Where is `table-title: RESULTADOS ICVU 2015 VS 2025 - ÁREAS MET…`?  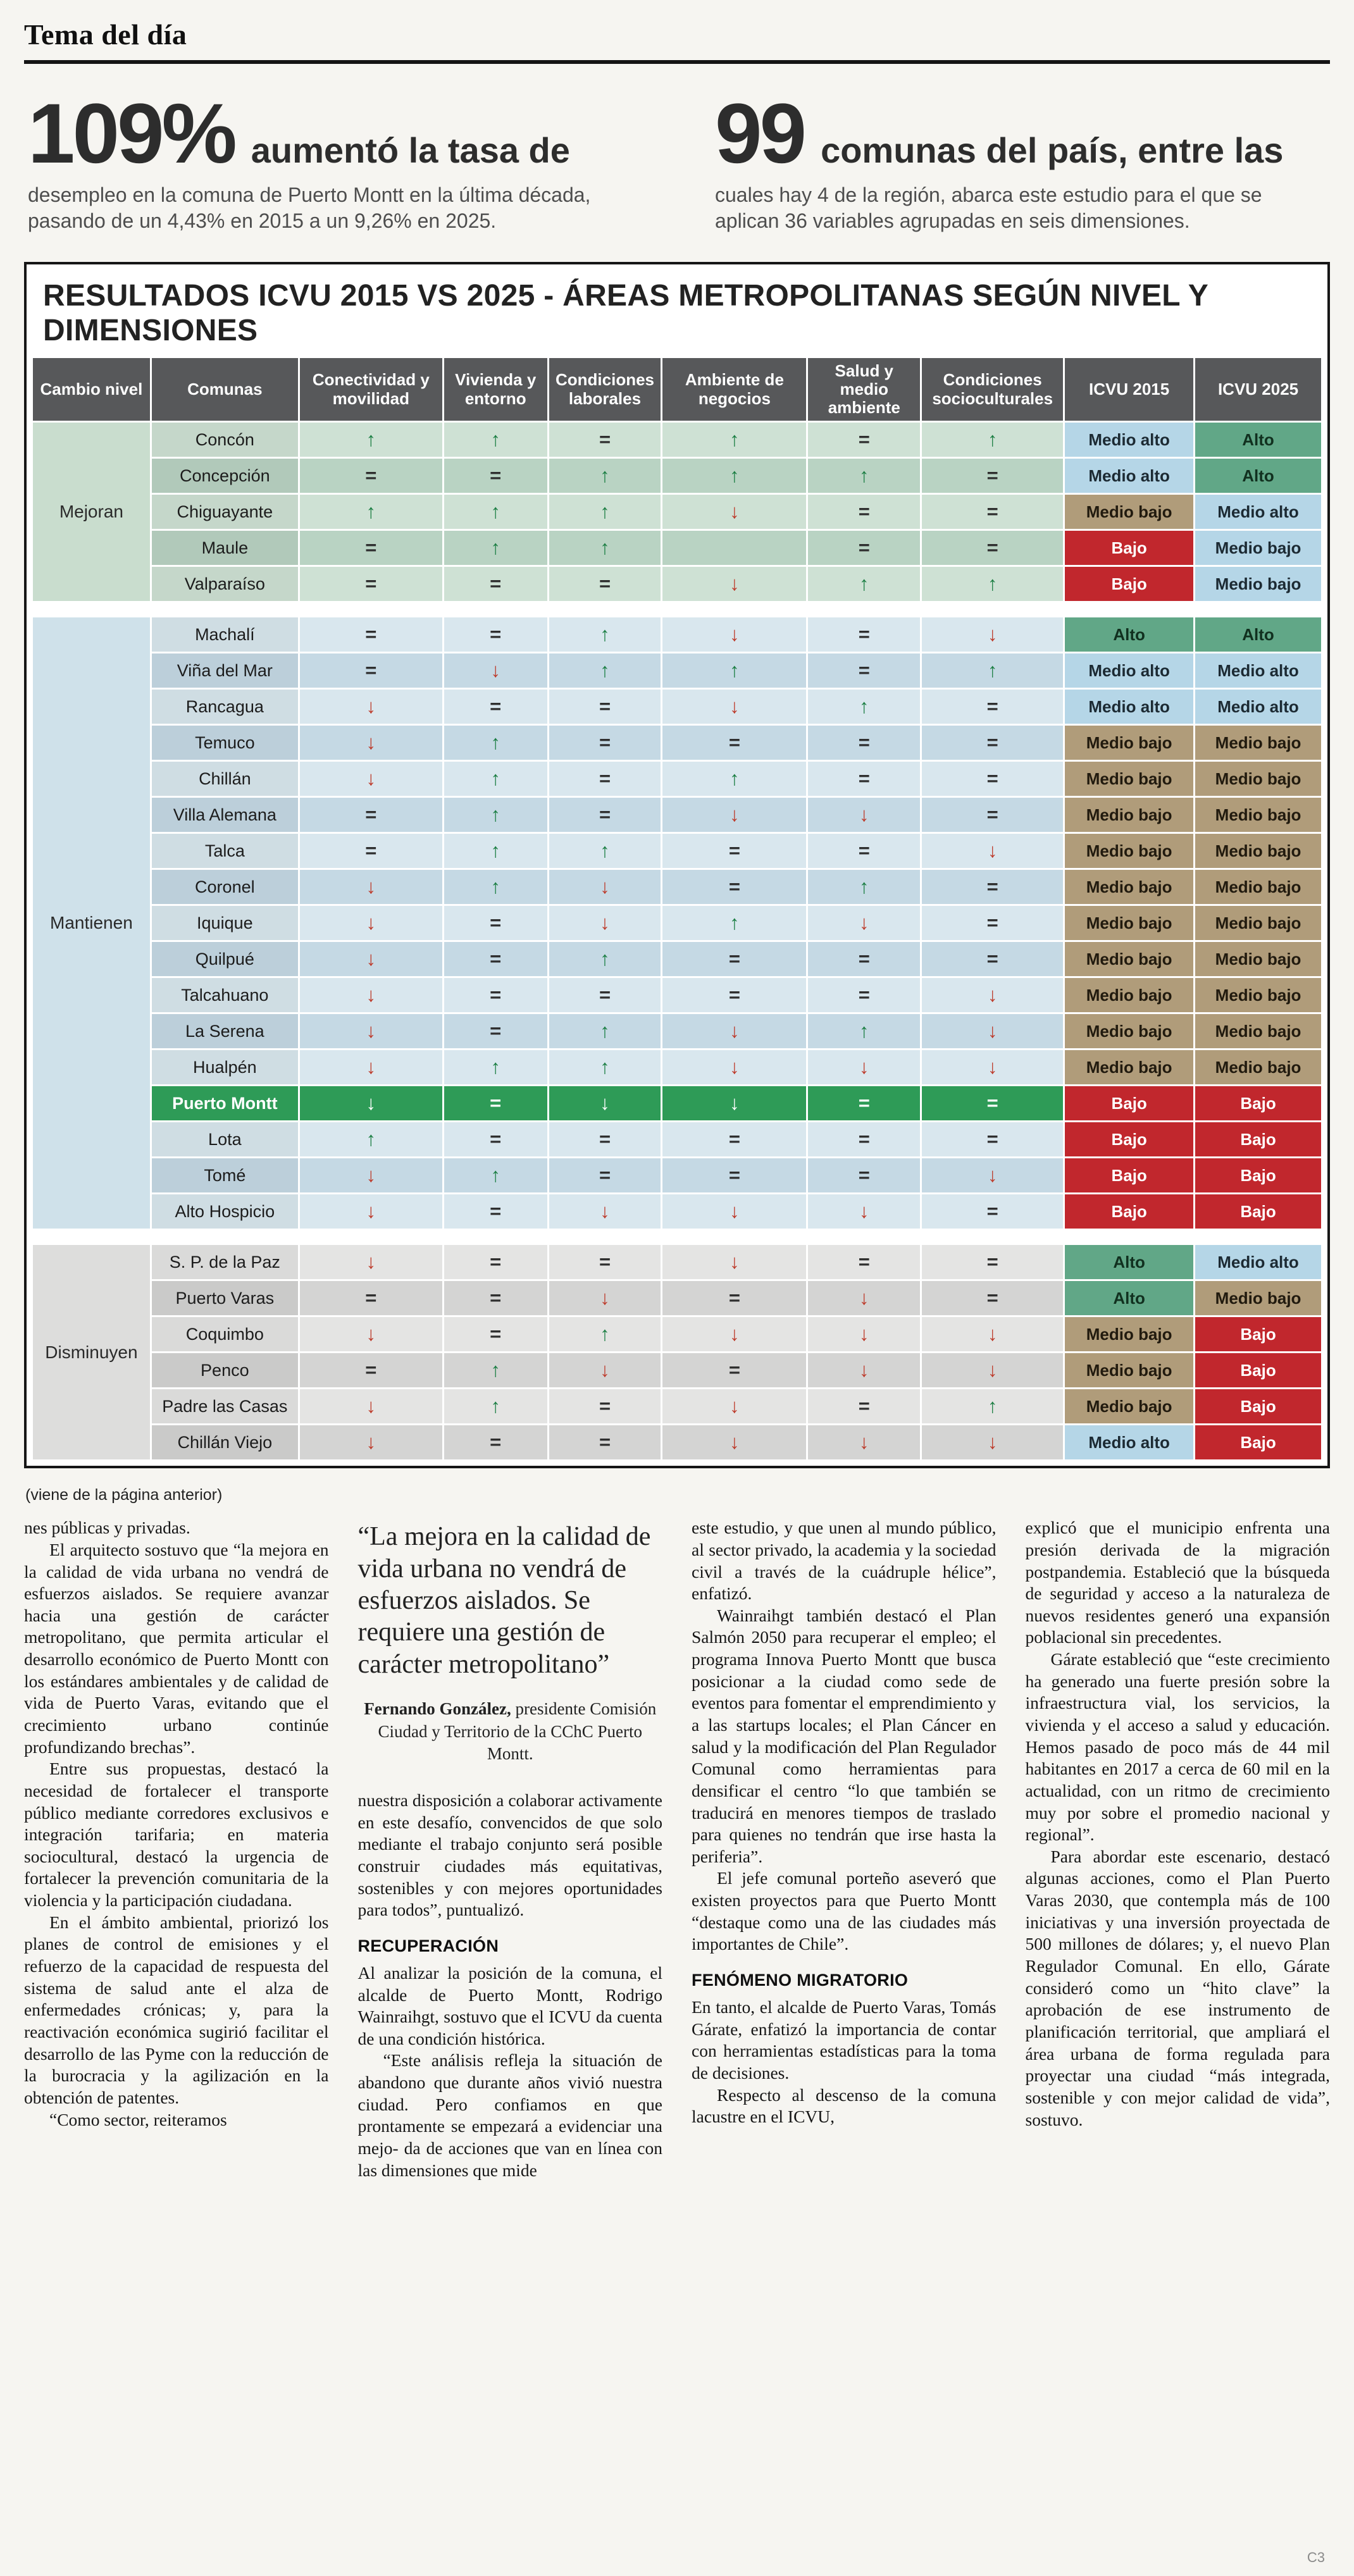 table-title: RESULTADOS ICVU 2015 VS 2025 - ÁREAS MET… is located at coordinates (625, 312).